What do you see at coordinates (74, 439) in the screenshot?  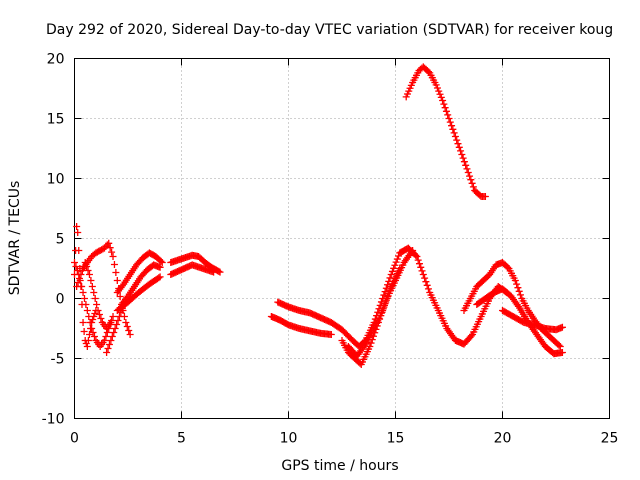 I see `x-tick-label: 0` at bounding box center [74, 439].